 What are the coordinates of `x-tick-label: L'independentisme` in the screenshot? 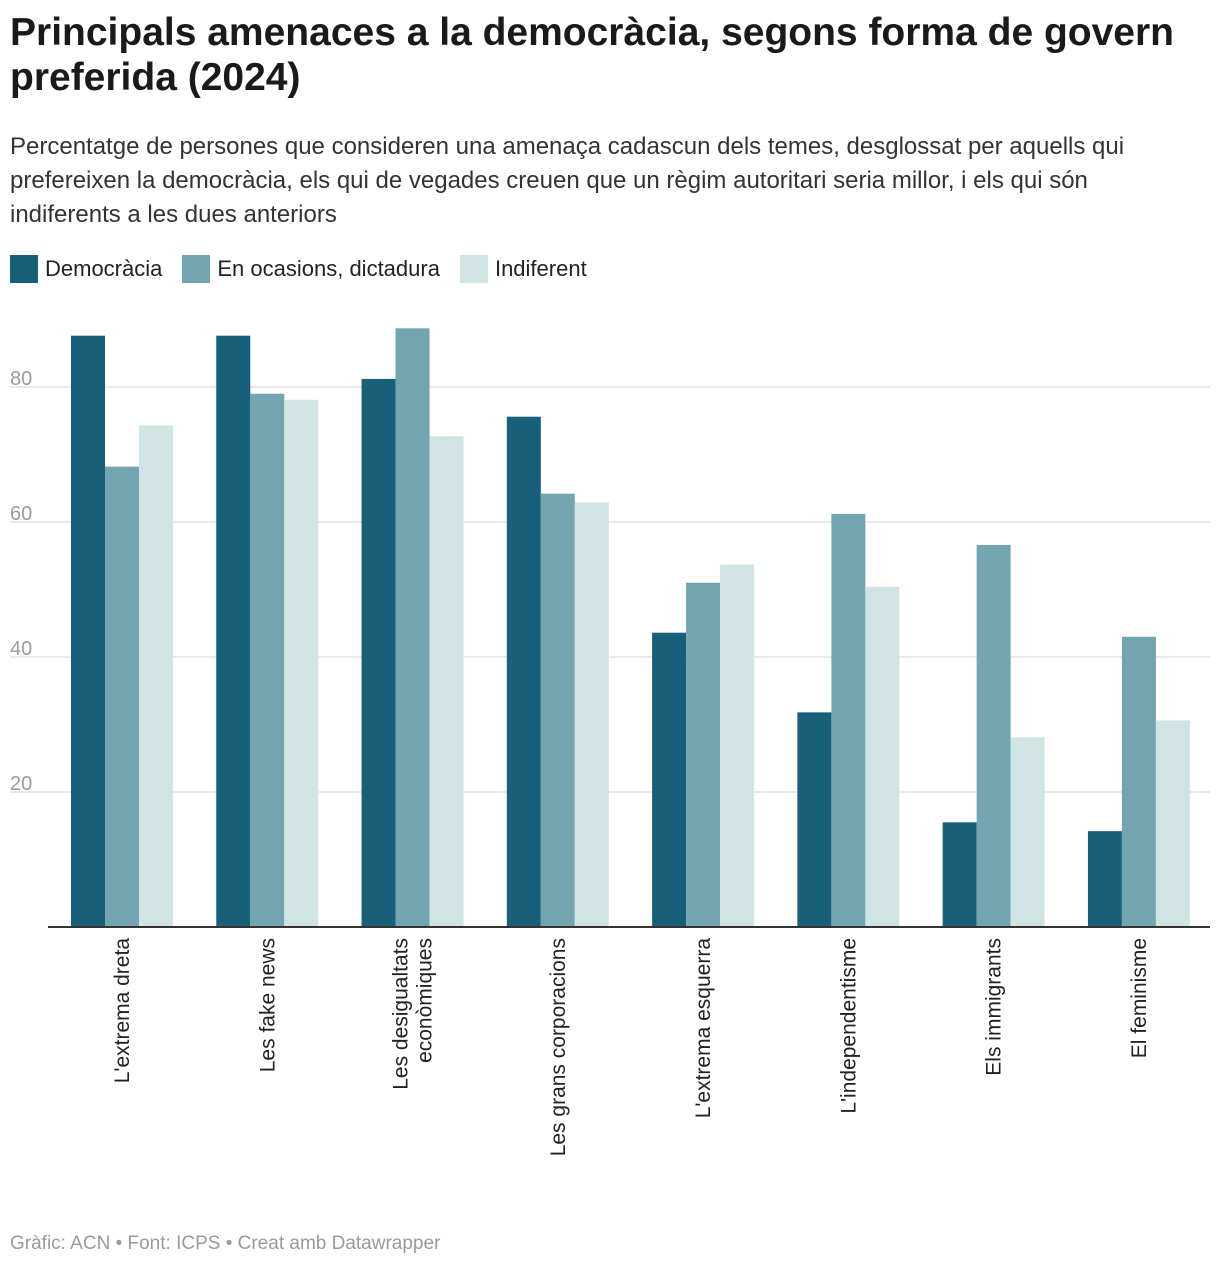 It's located at (848, 1026).